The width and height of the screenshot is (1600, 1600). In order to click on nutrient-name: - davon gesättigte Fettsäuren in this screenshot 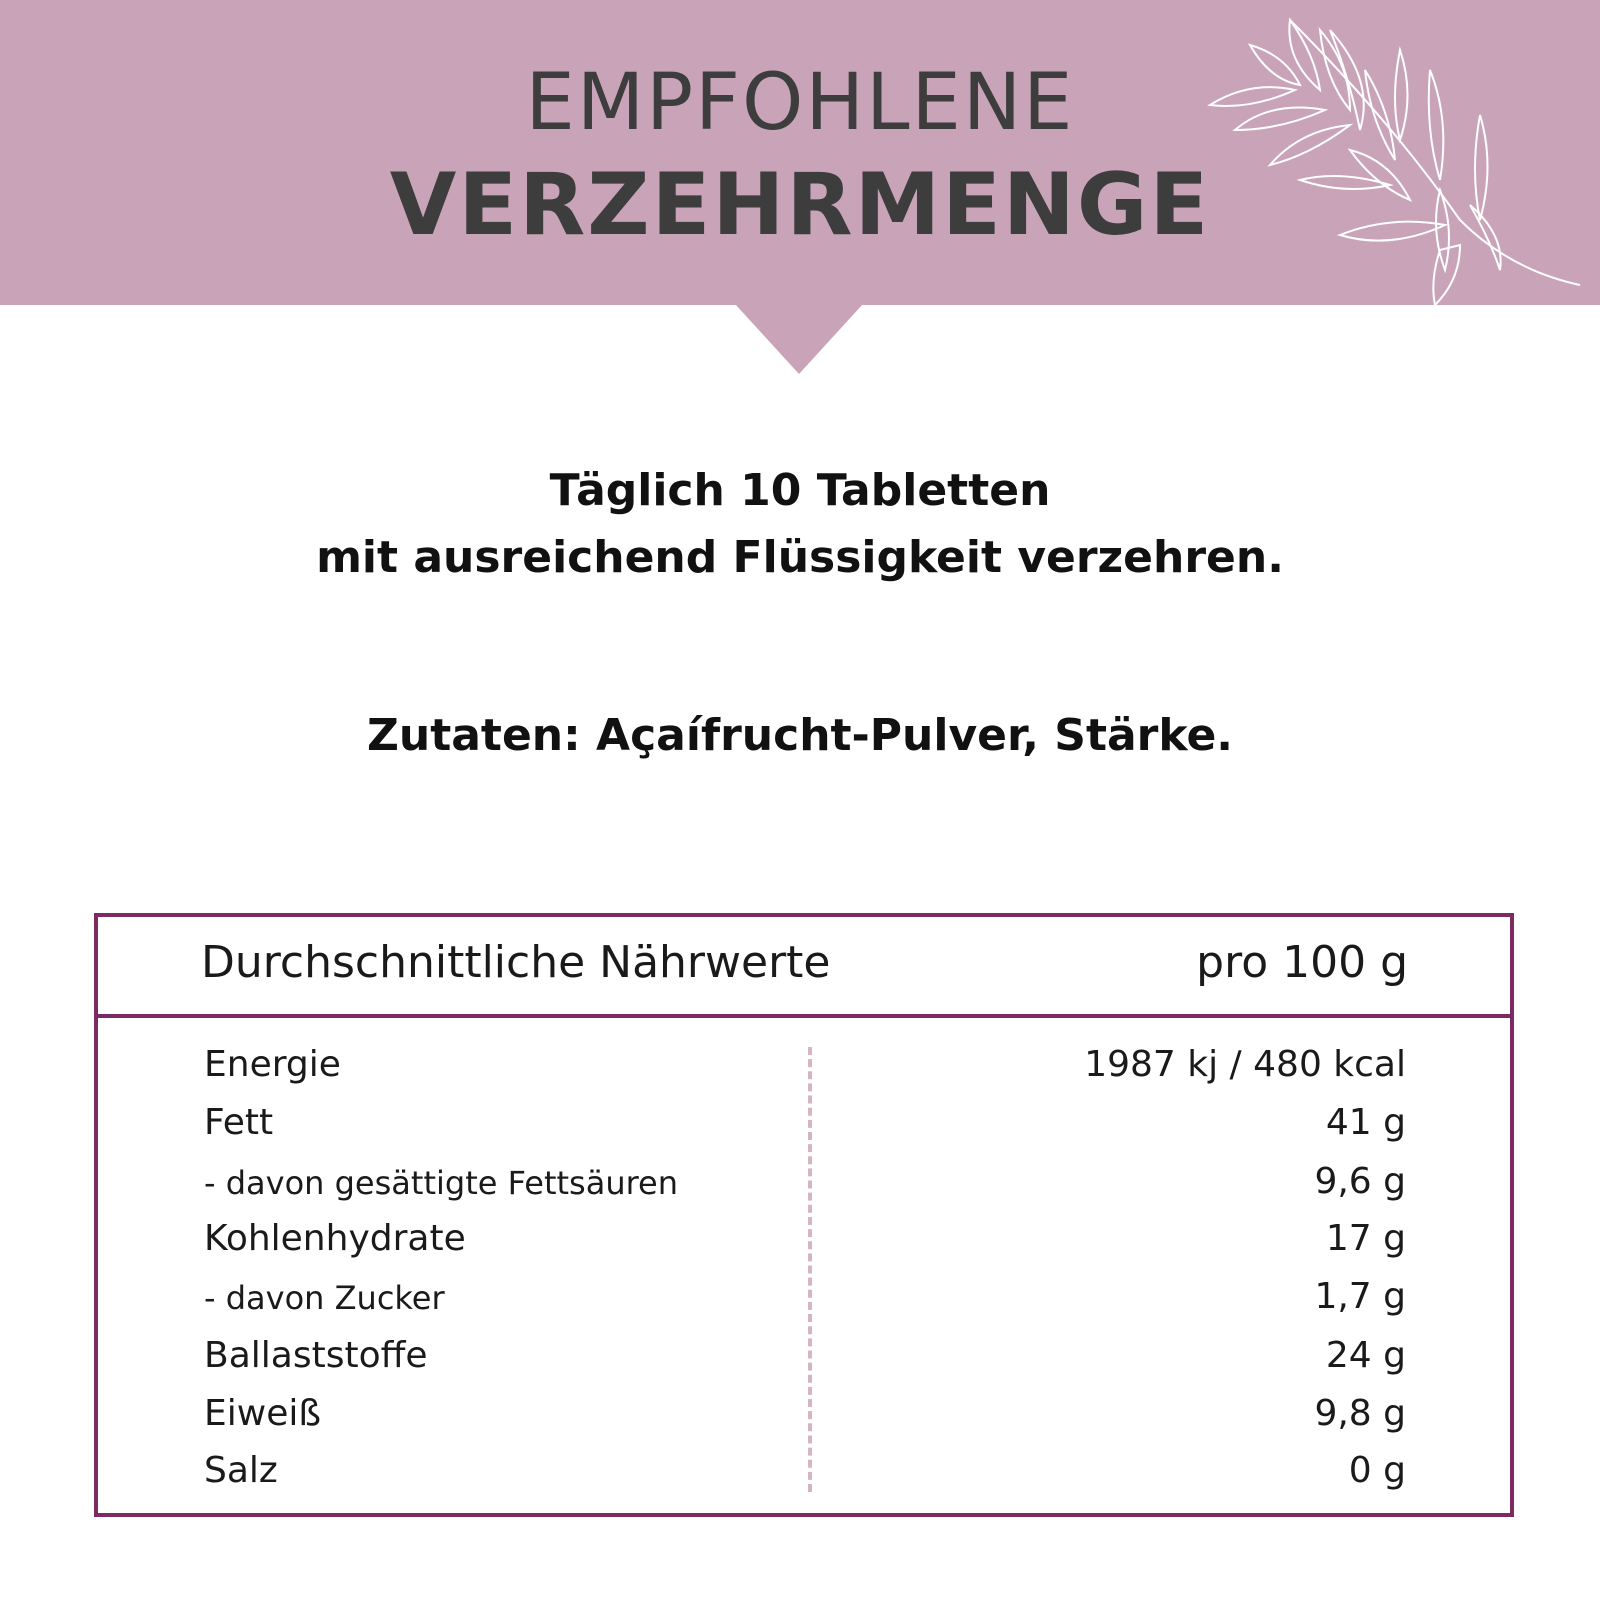, I will do `click(441, 1183)`.